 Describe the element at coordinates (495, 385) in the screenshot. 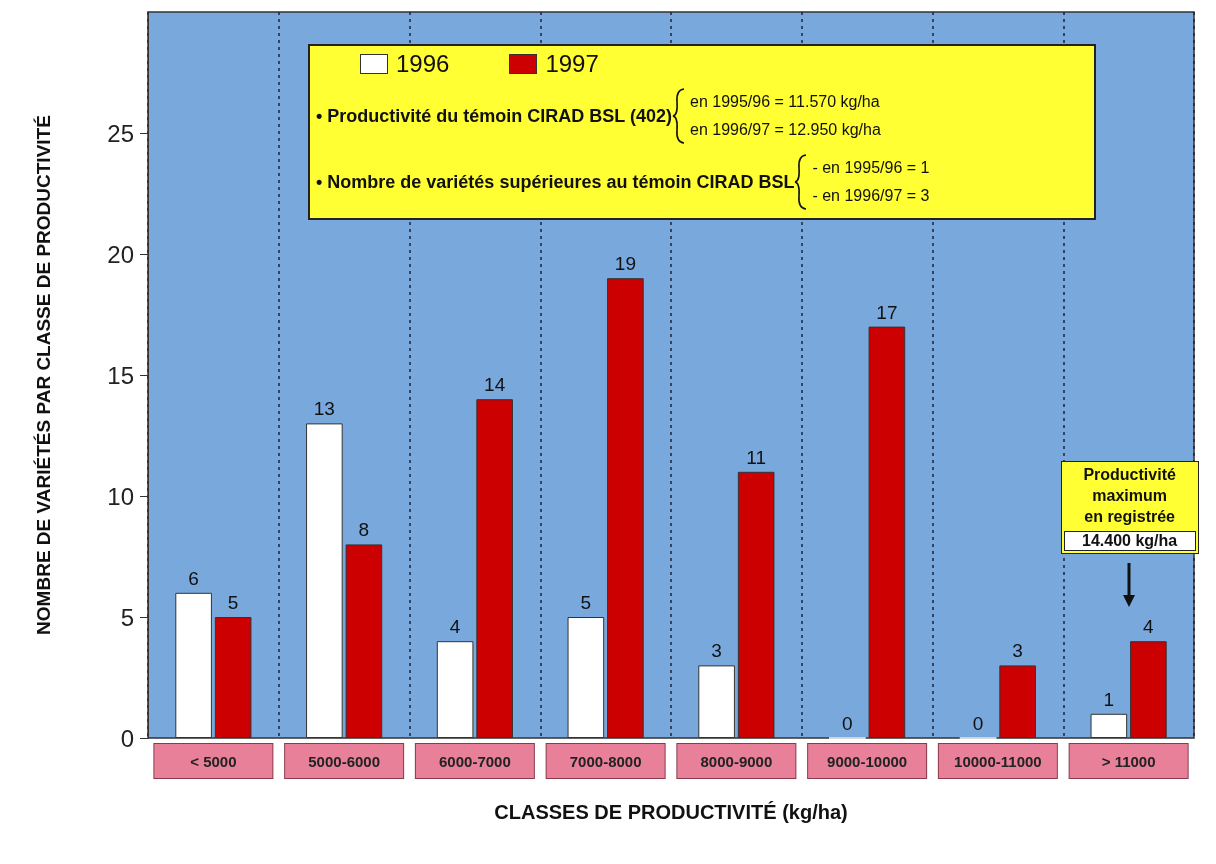

I see `data-label: 14` at that location.